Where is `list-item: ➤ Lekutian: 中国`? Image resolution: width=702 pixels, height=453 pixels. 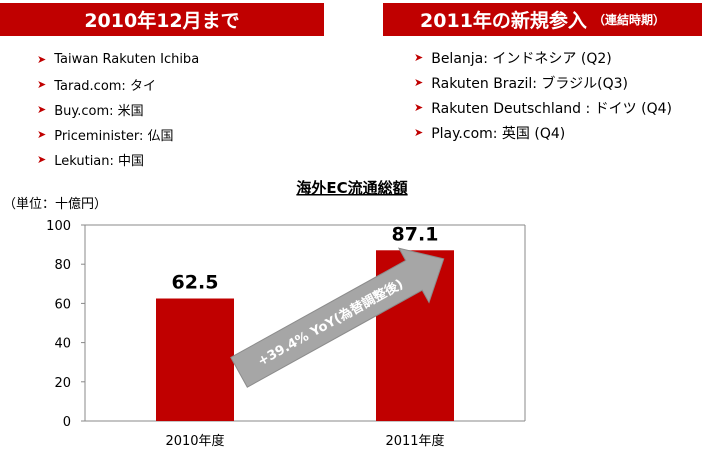 list-item: ➤ Lekutian: 中国 is located at coordinates (118, 159).